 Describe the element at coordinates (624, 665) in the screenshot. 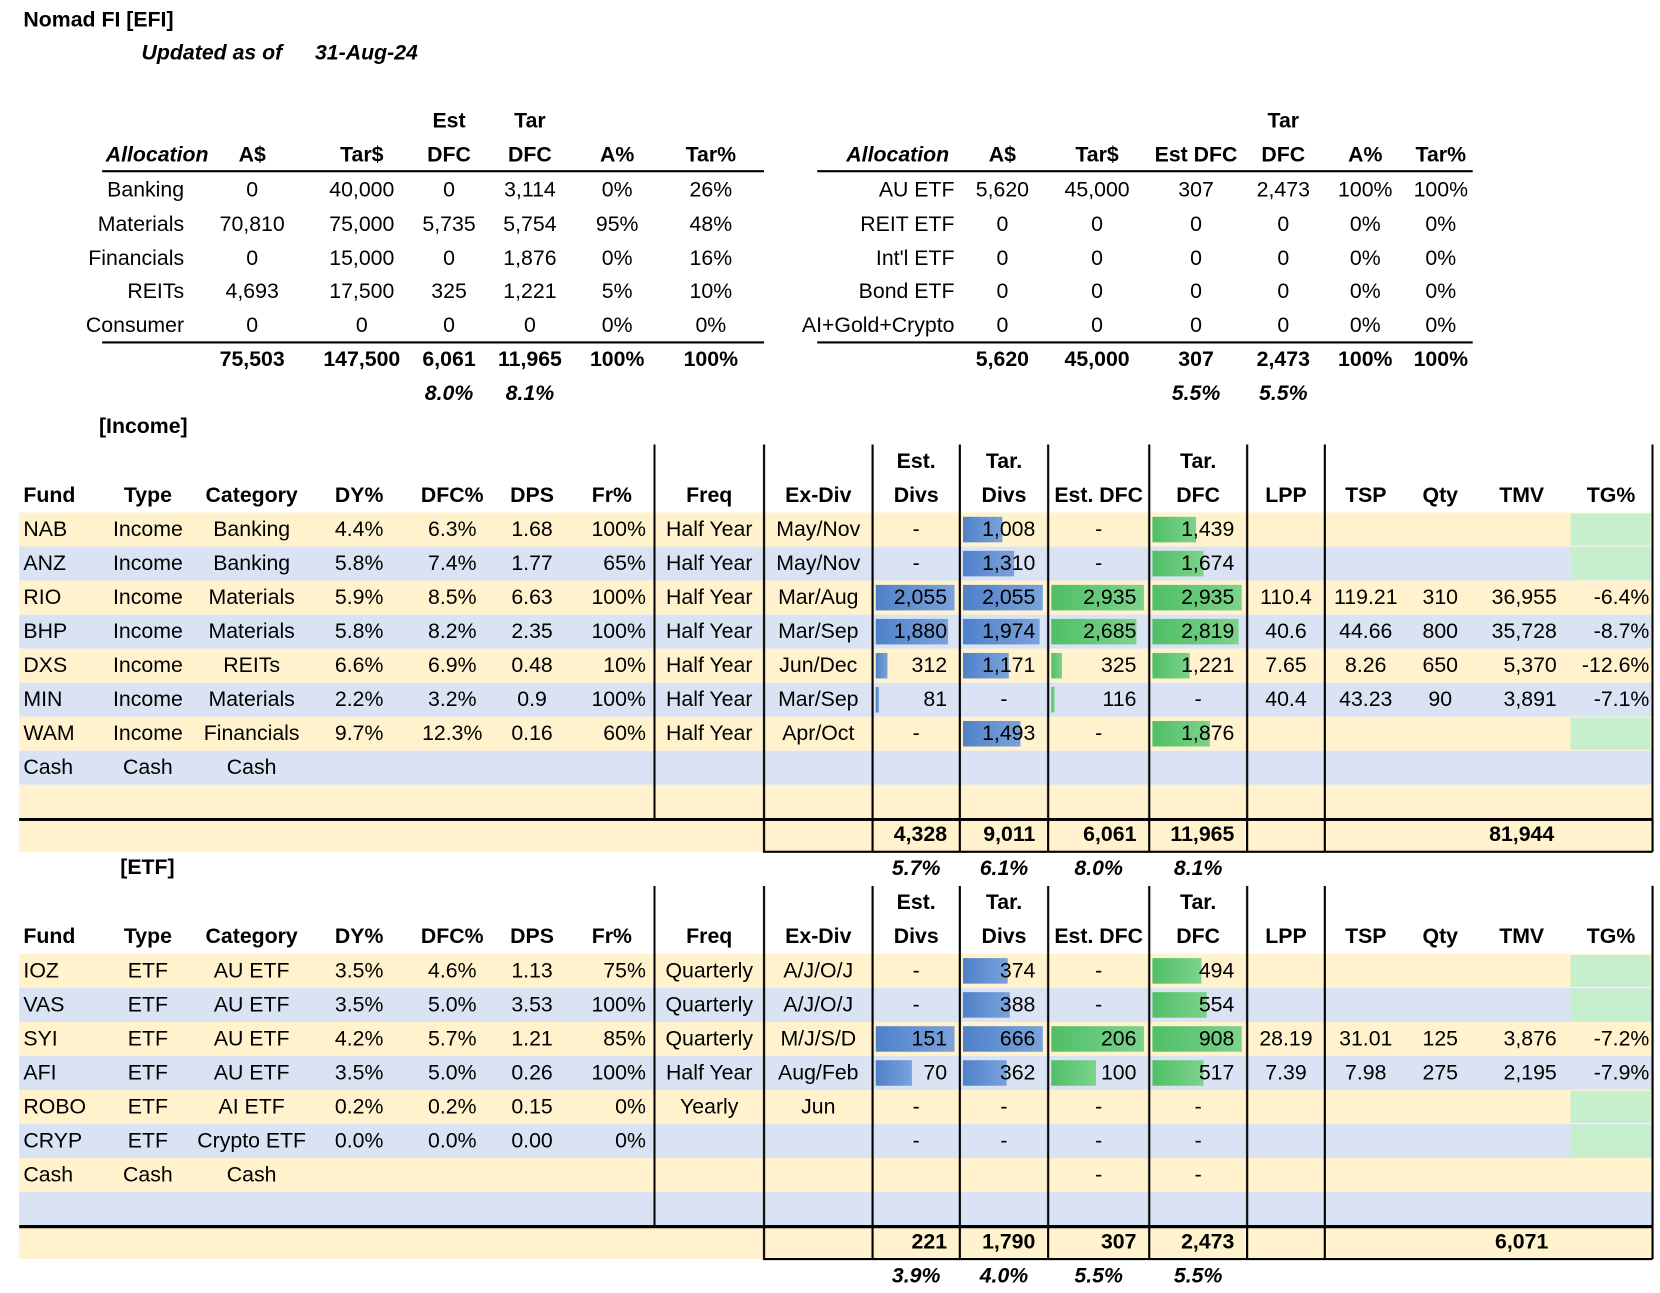

I see `cell: 10%` at that location.